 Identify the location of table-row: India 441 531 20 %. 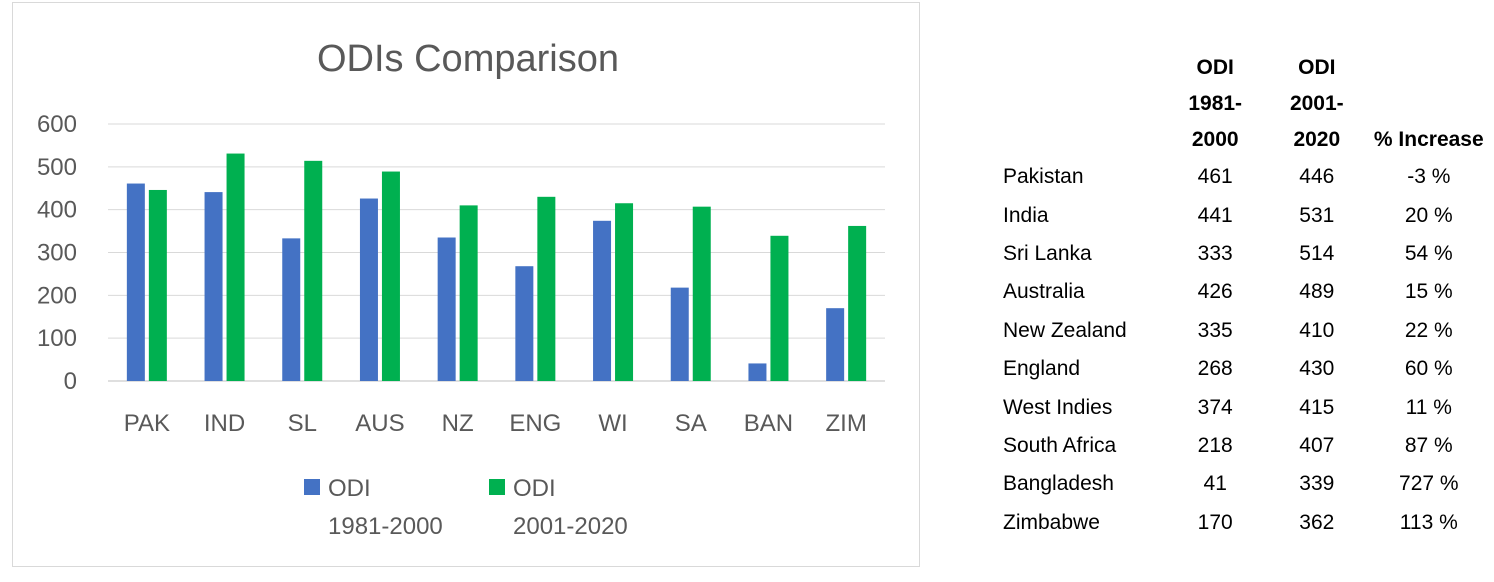
(1240, 215).